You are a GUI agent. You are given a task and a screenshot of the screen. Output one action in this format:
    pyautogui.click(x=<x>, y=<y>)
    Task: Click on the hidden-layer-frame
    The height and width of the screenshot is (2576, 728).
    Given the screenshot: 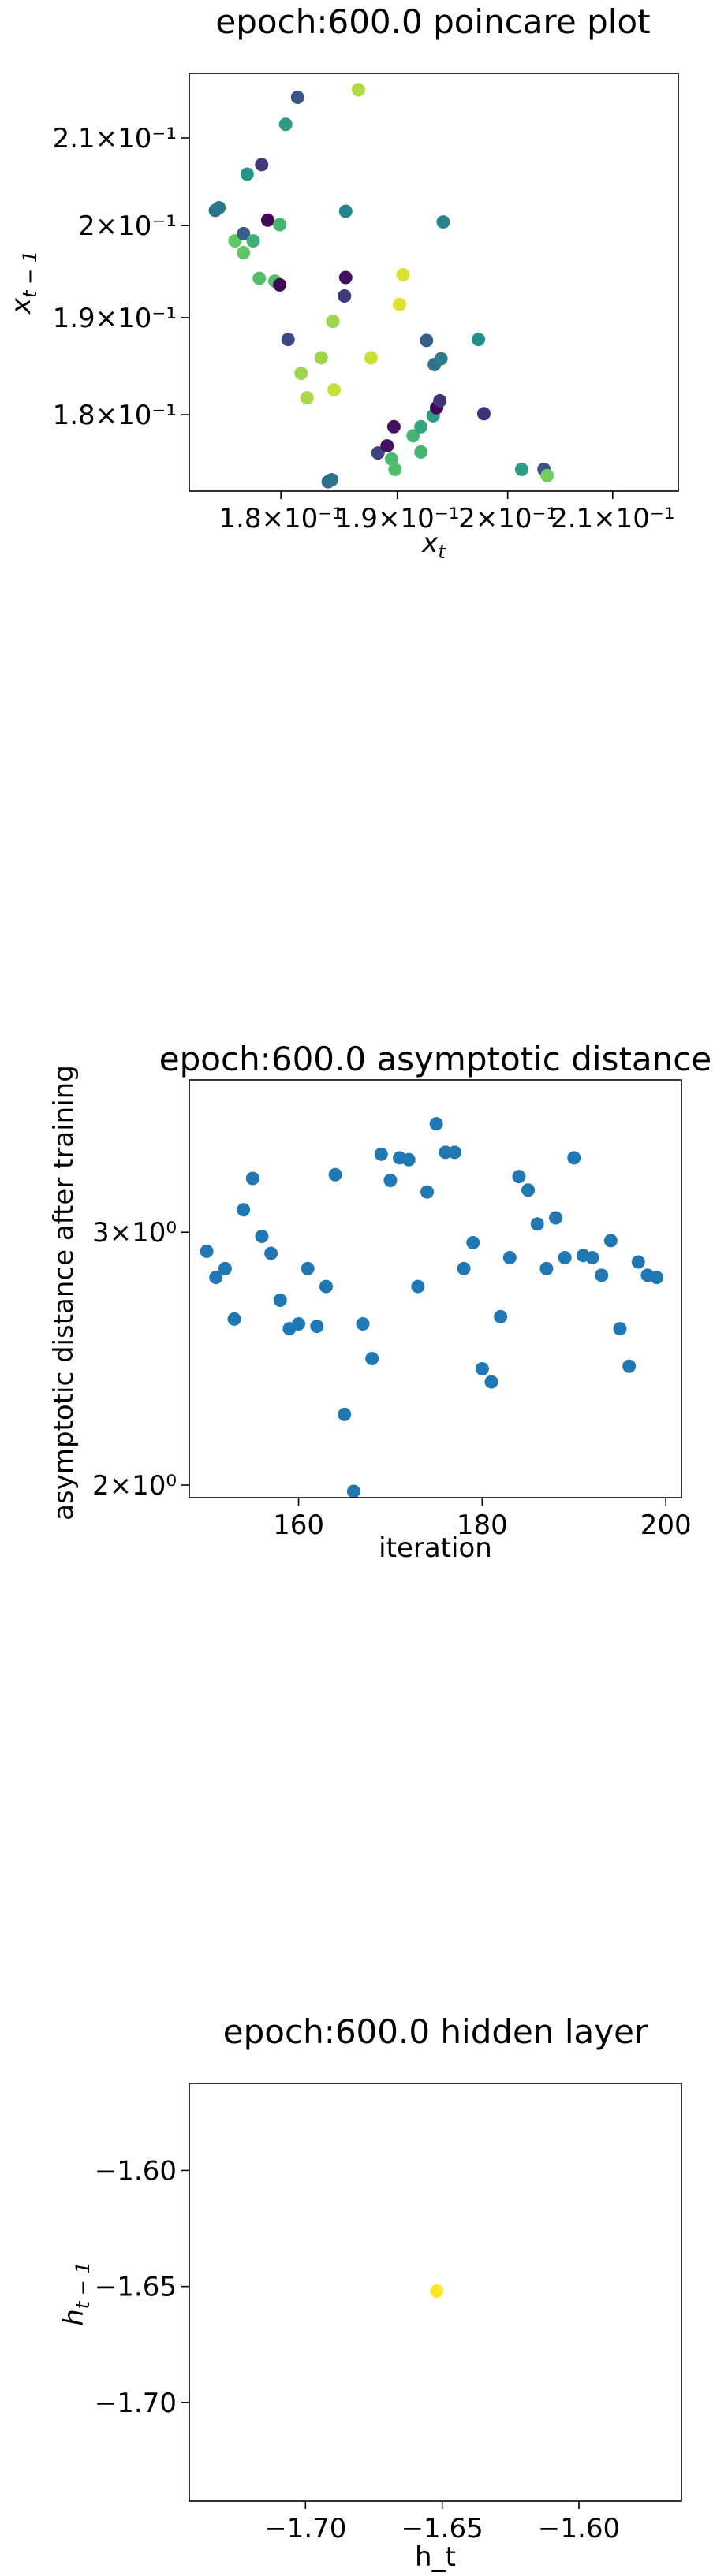 What is the action you would take?
    pyautogui.click(x=435, y=2292)
    